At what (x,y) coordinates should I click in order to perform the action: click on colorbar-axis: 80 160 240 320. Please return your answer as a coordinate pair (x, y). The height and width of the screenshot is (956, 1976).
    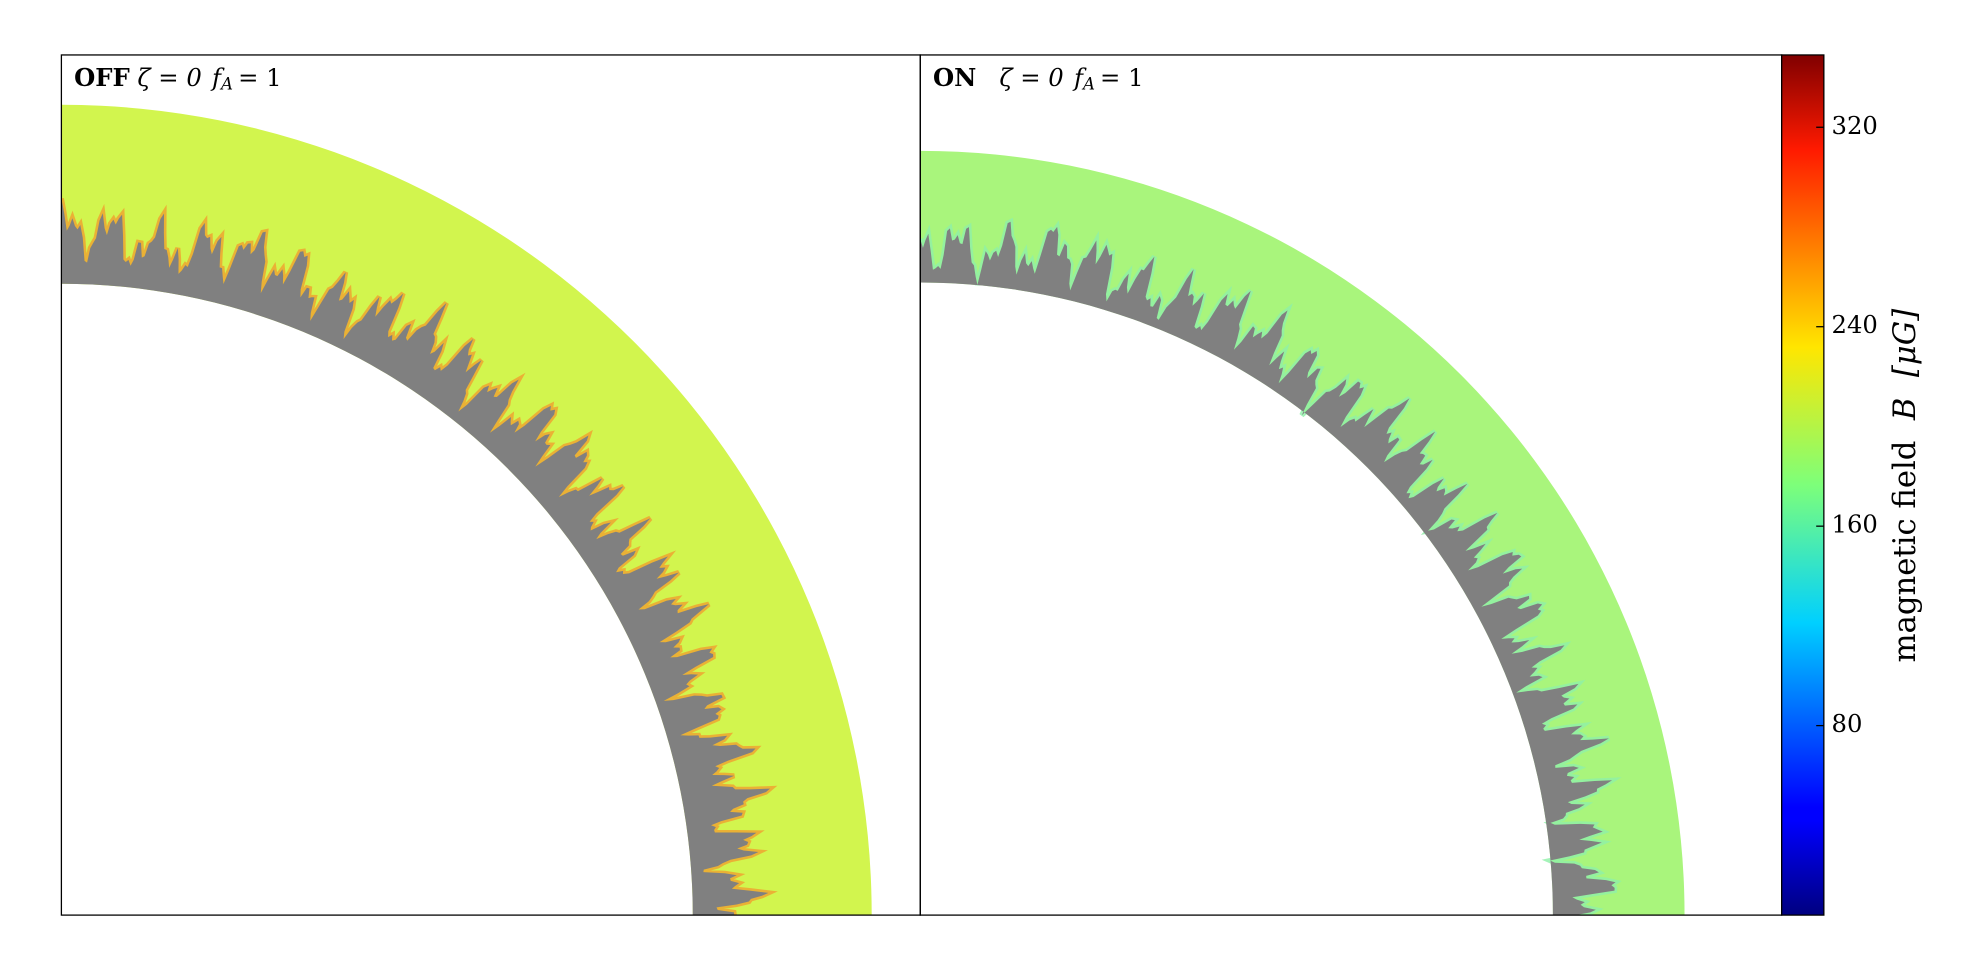
    Looking at the image, I should click on (1847, 424).